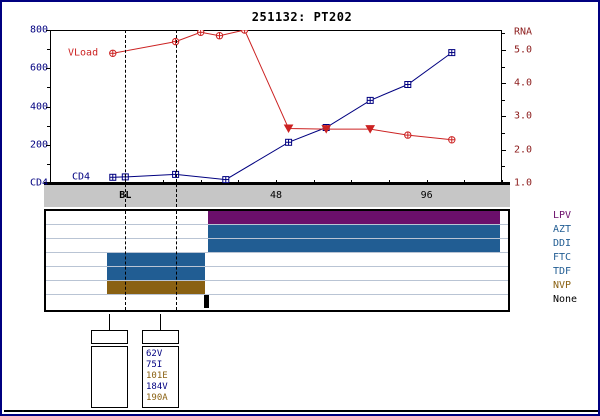 Image resolution: width=600 pixels, height=416 pixels. I want to click on time-axis-label: 48, so click(276, 195).